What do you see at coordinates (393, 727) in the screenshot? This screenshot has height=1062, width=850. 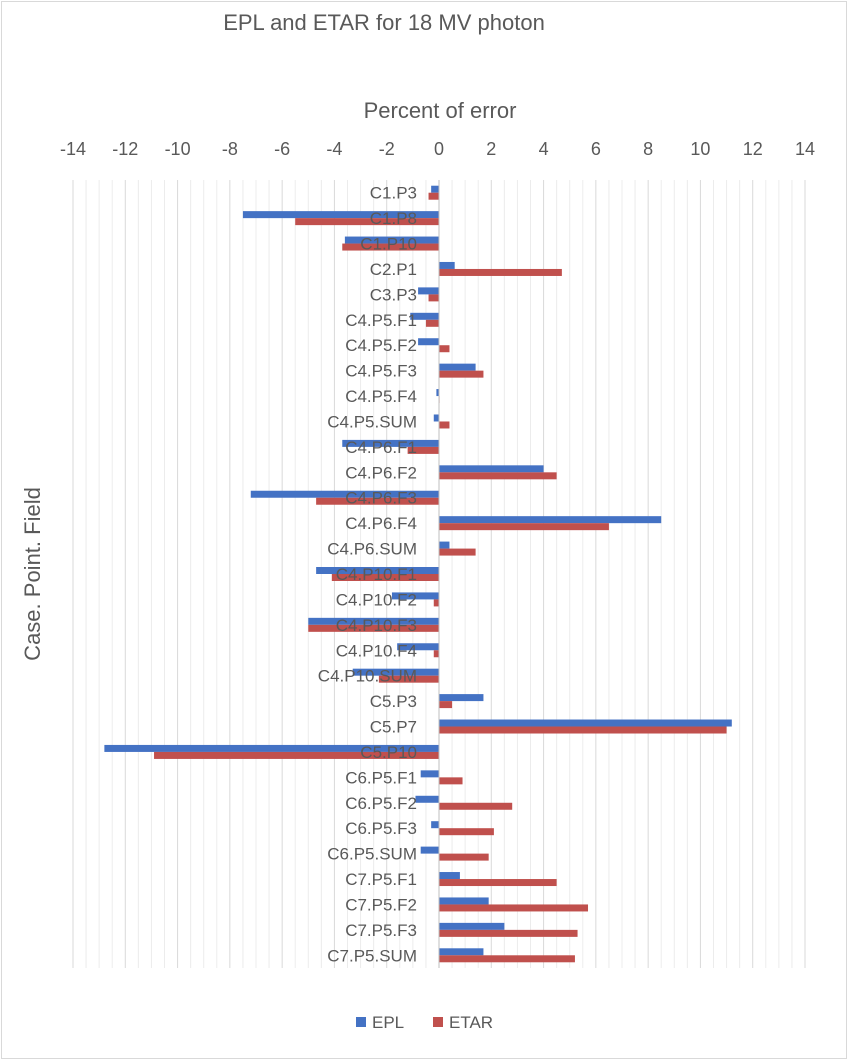 I see `category-label: C5.P7` at bounding box center [393, 727].